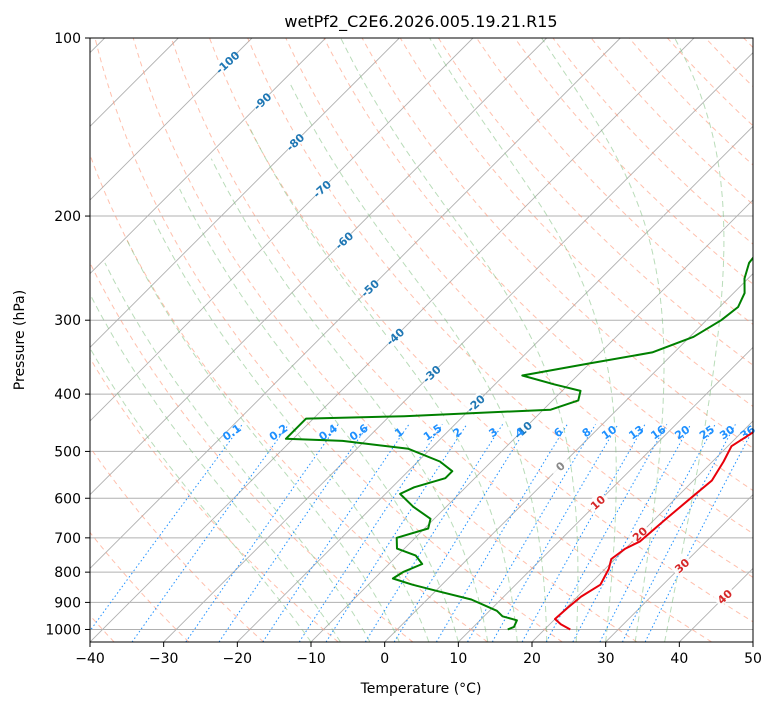 This screenshot has width=775, height=708. What do you see at coordinates (67, 452) in the screenshot?
I see `y-tick-label: 500` at bounding box center [67, 452].